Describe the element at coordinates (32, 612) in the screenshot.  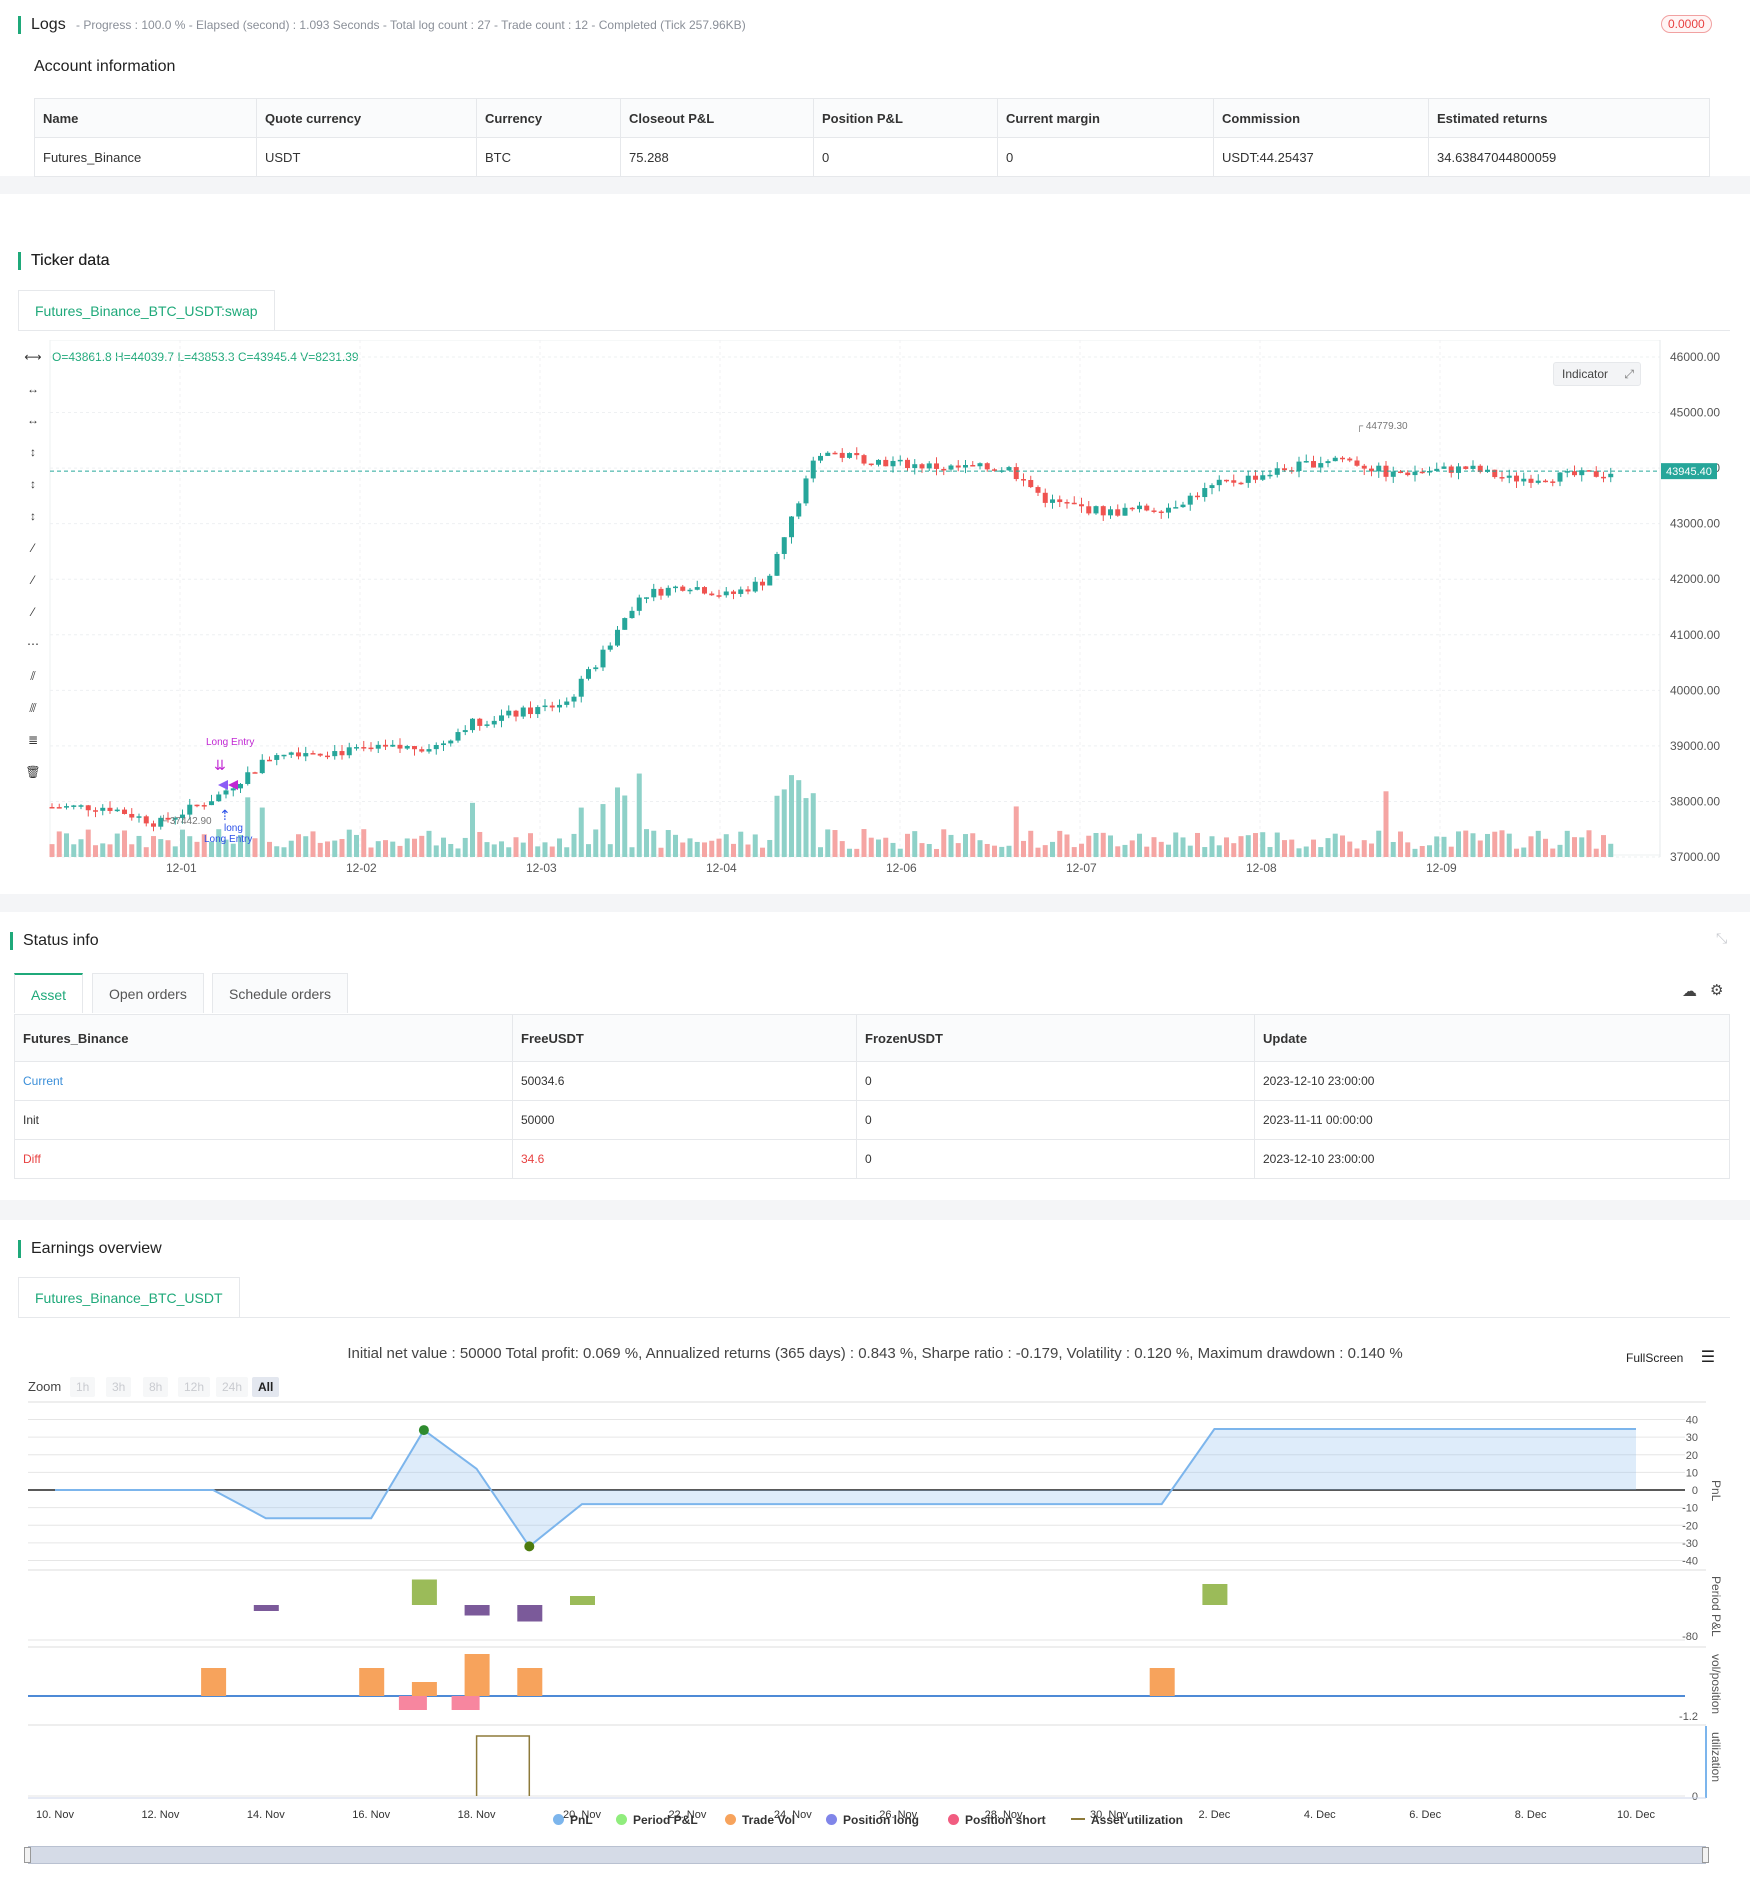
I see `segment-icon: ⁄` at that location.